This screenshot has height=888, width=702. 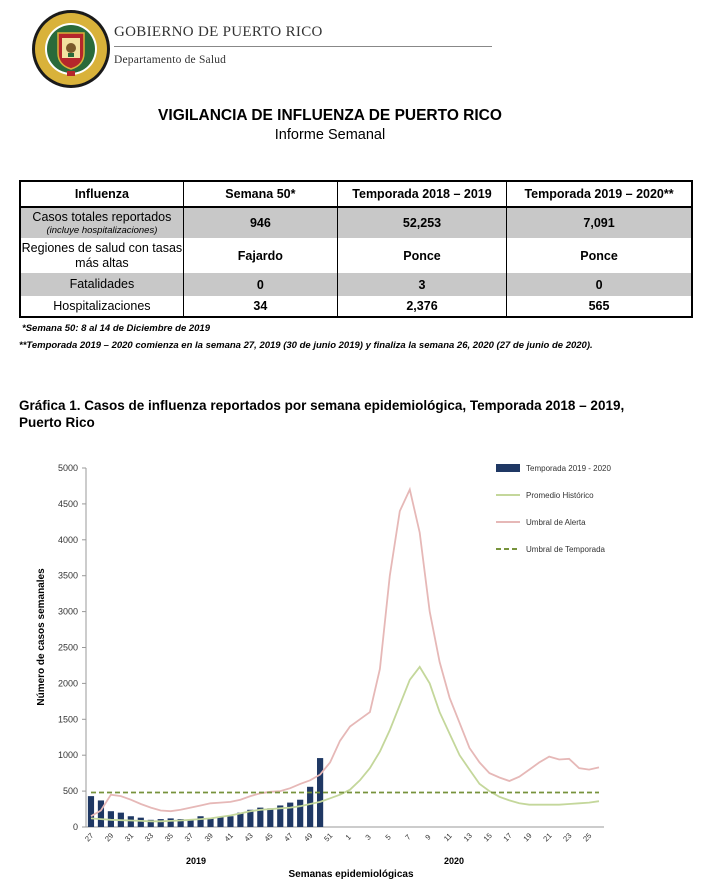 What do you see at coordinates (75, 827) in the screenshot?
I see `y-tick-label: 0` at bounding box center [75, 827].